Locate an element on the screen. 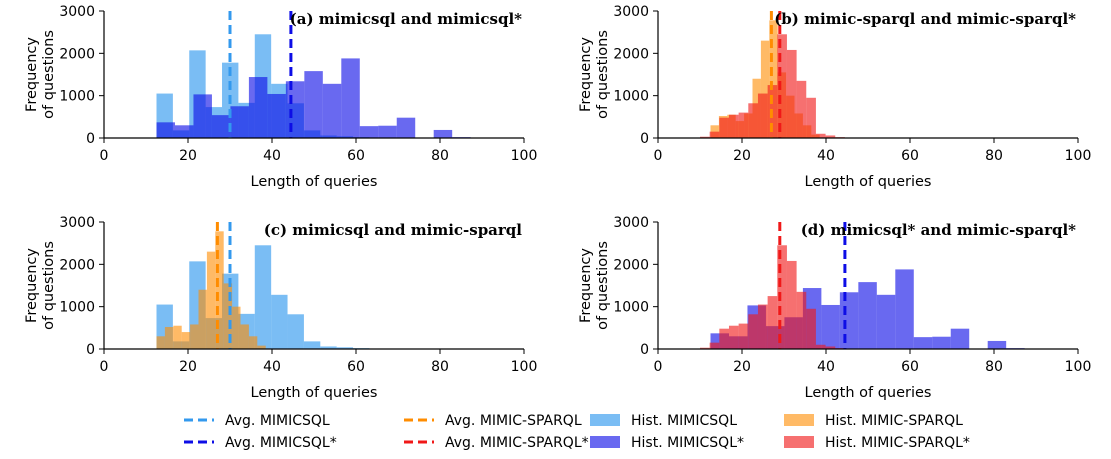 This screenshot has height=459, width=1111. y-tick-label: 1000 is located at coordinates (77, 308).